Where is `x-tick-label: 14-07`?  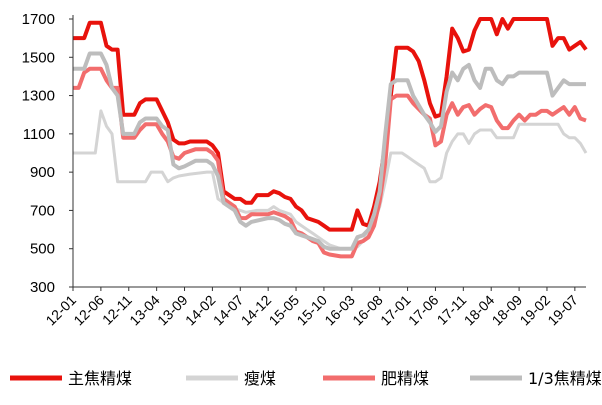 x-tick-label: 14-07 is located at coordinates (228, 310).